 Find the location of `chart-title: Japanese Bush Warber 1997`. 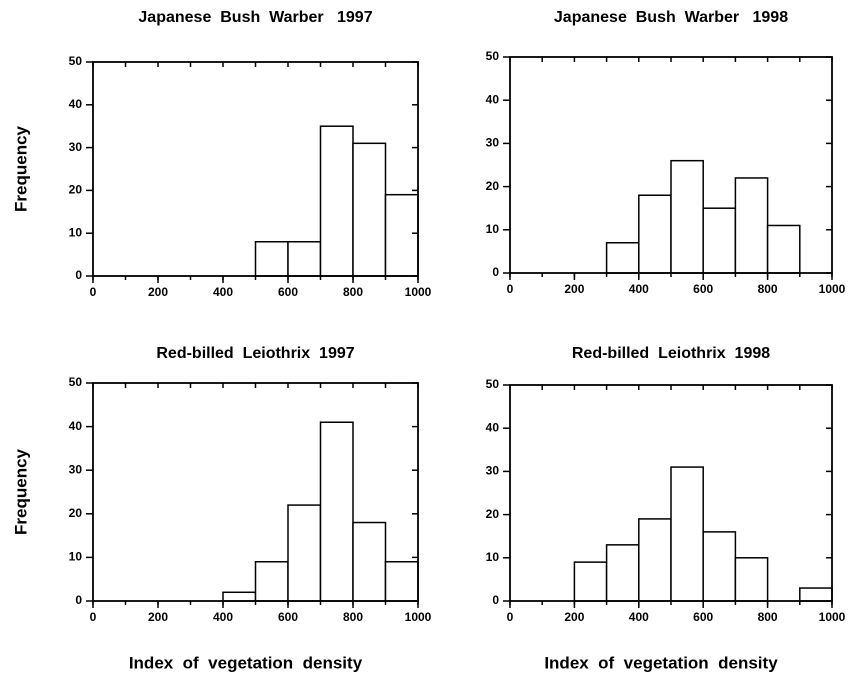

chart-title: Japanese Bush Warber 1997 is located at coordinates (255, 17).